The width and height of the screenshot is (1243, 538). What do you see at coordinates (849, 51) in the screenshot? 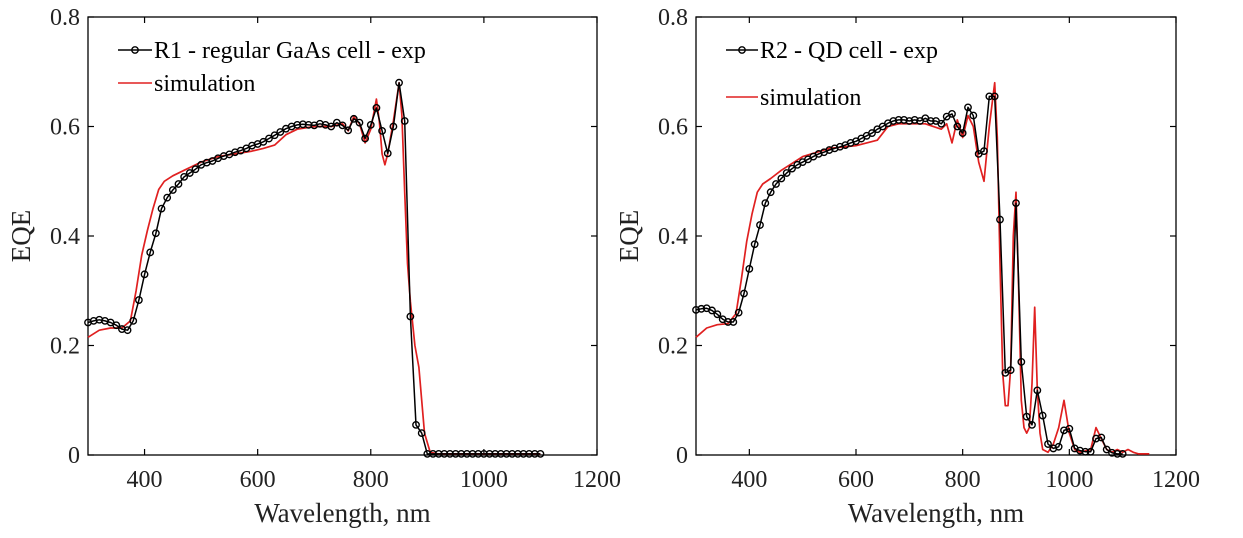
I see `legend-label: R2 - QD cell - exp` at bounding box center [849, 51].